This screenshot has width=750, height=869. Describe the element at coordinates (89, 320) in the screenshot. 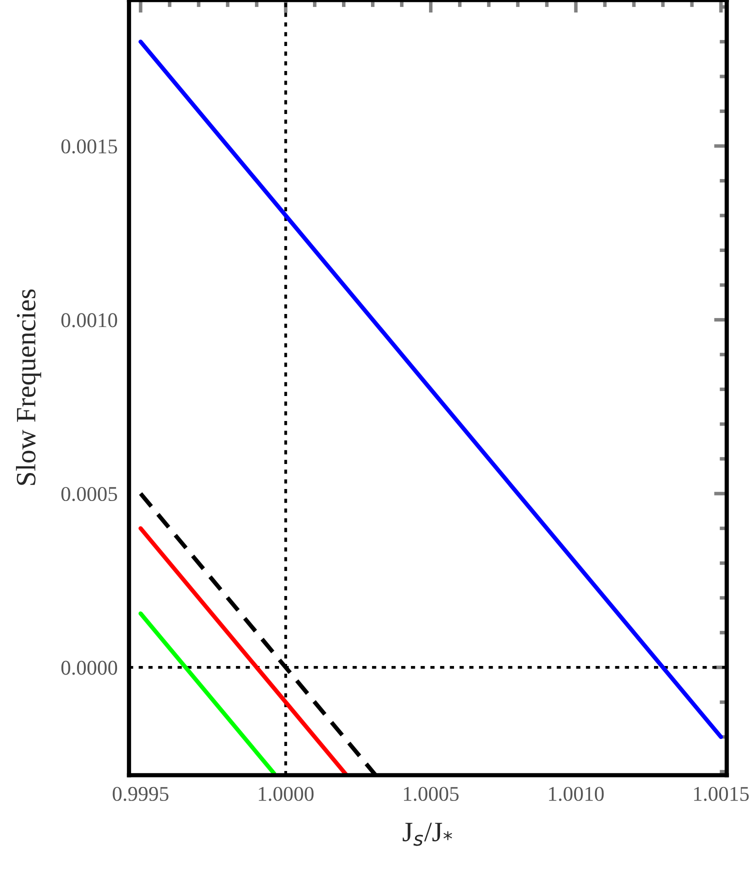

I see `y-tick-label: 0.0010` at that location.